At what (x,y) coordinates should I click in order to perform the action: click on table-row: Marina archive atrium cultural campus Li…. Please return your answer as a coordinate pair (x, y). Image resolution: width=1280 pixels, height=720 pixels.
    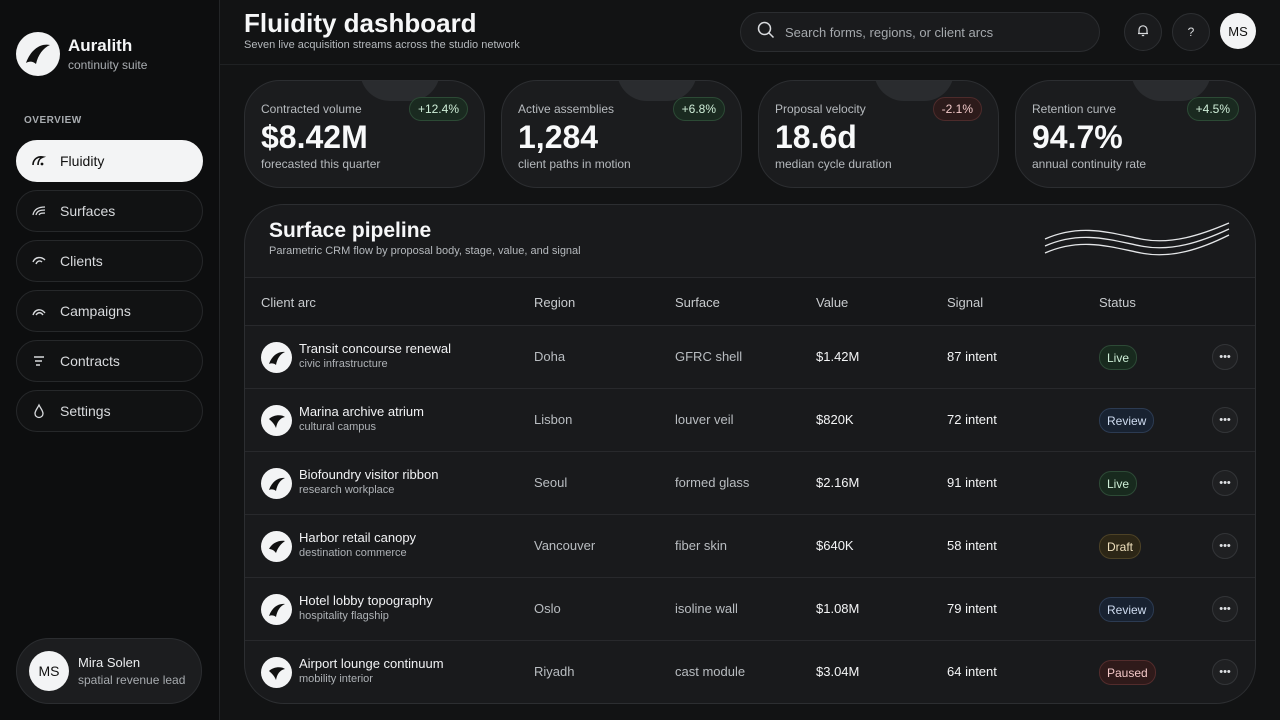
    Looking at the image, I should click on (750, 420).